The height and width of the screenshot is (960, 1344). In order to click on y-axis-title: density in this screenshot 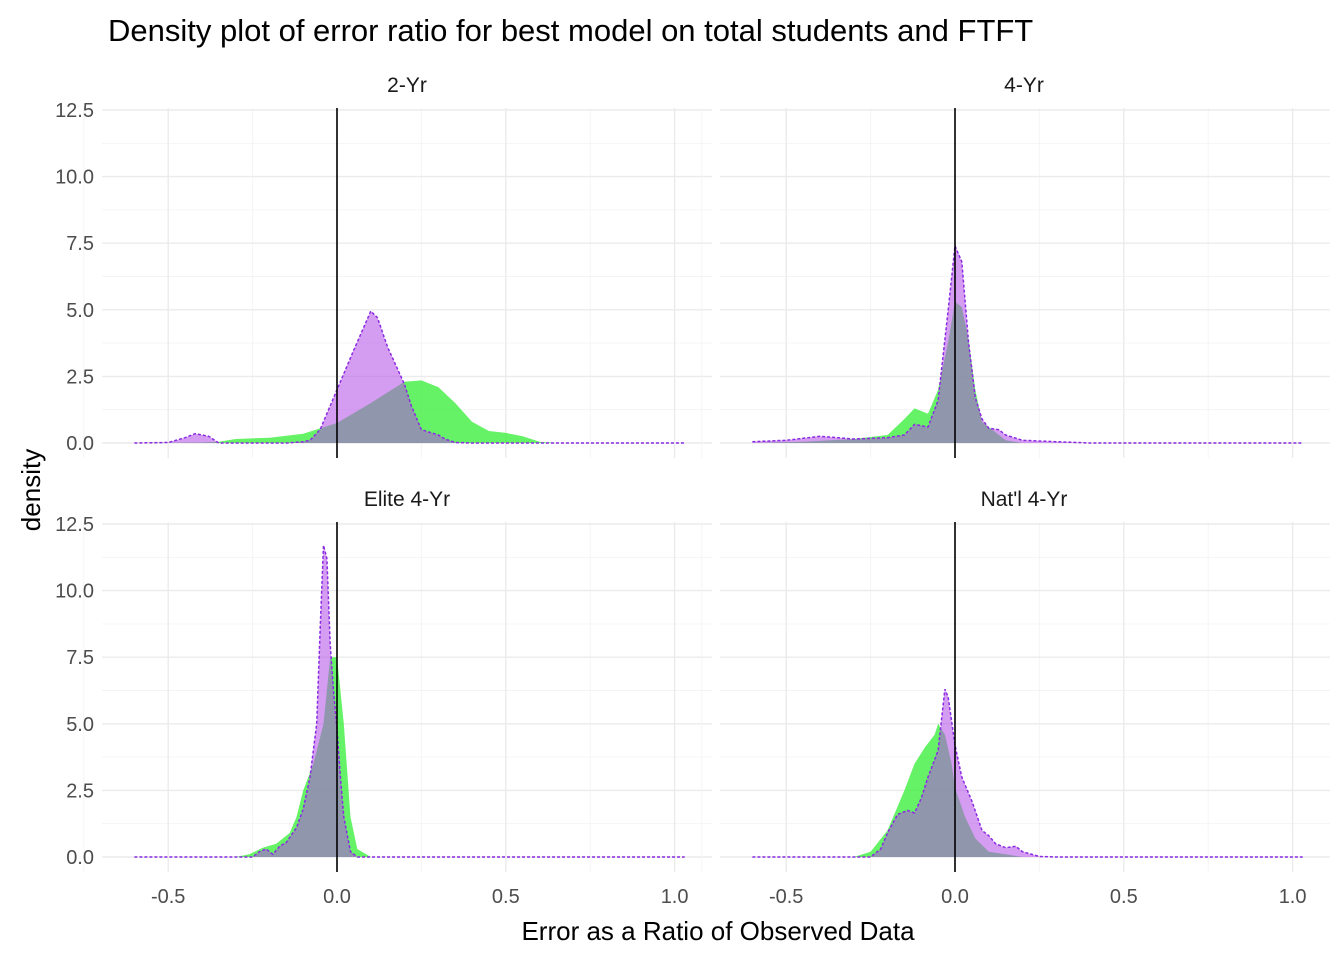, I will do `click(31, 490)`.